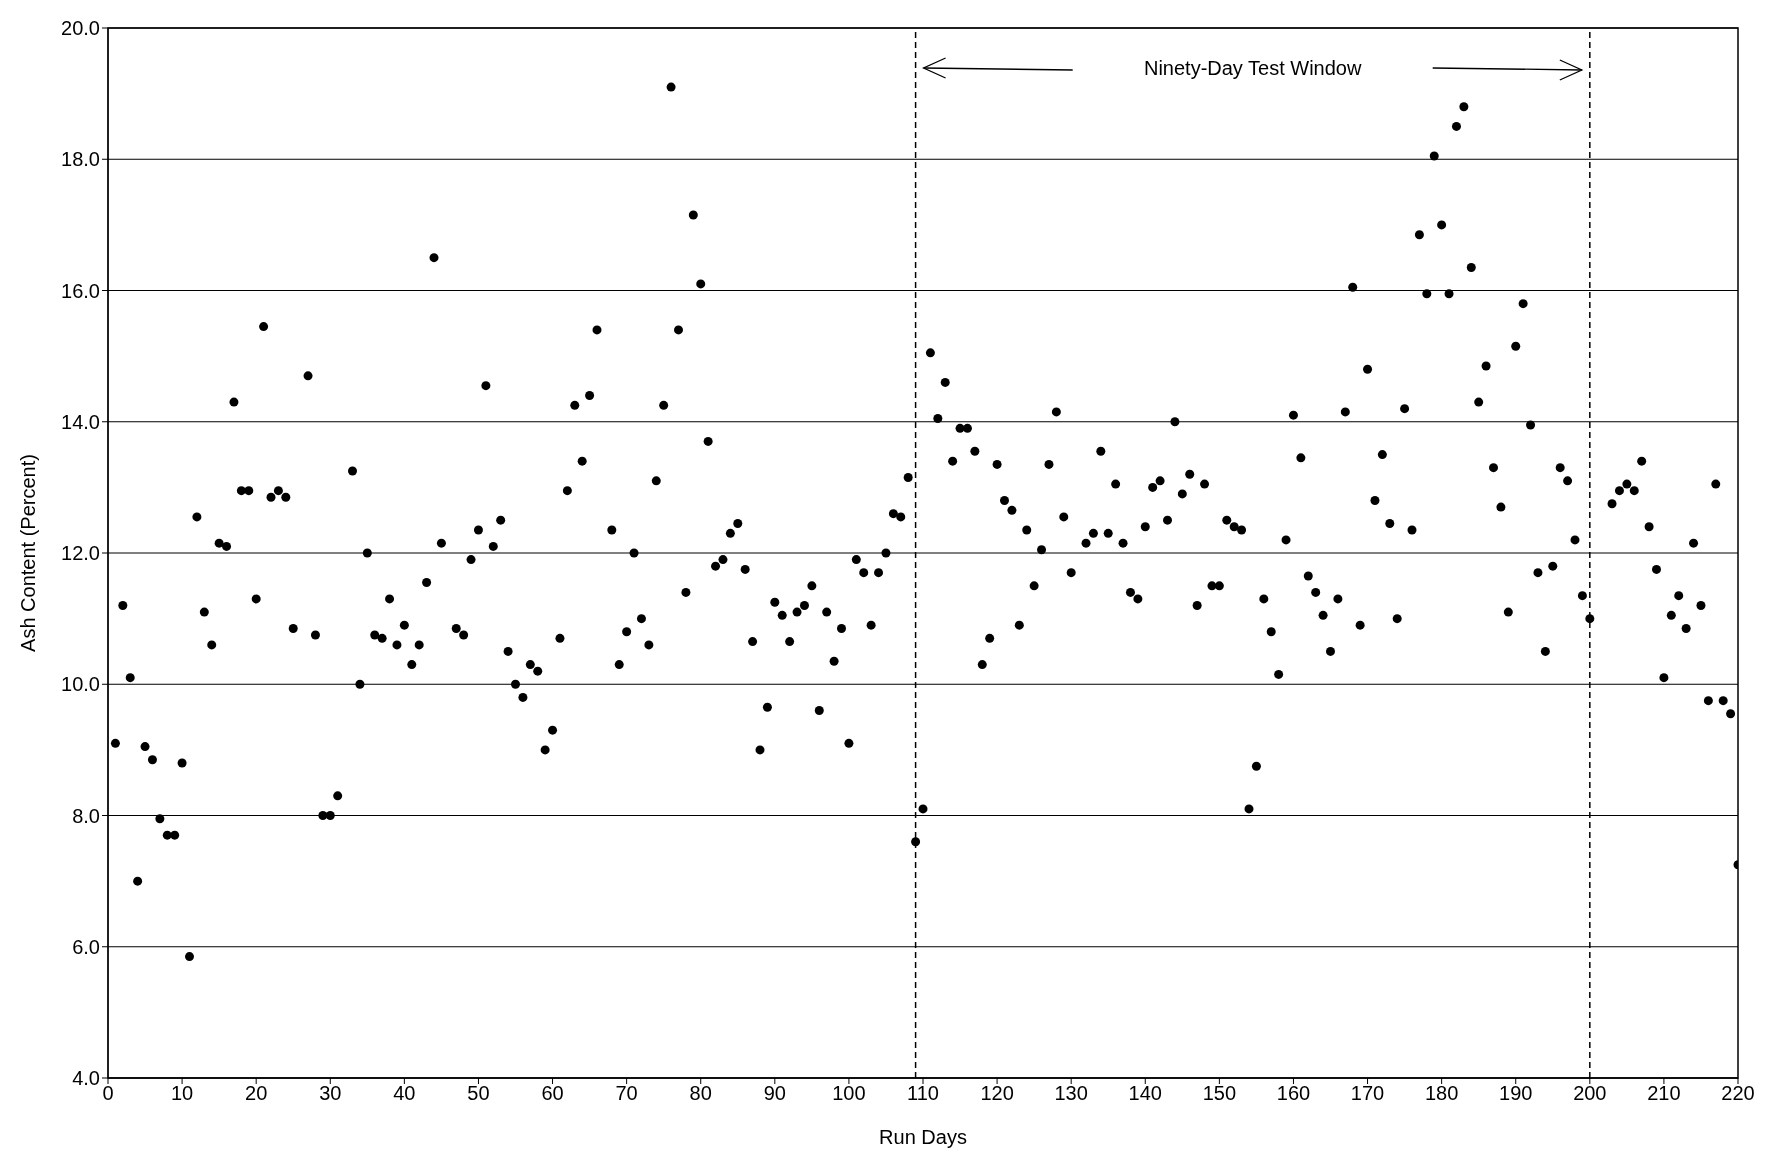 This screenshot has width=1780, height=1174. Describe the element at coordinates (1590, 1093) in the screenshot. I see `x-tick-label: 200` at that location.